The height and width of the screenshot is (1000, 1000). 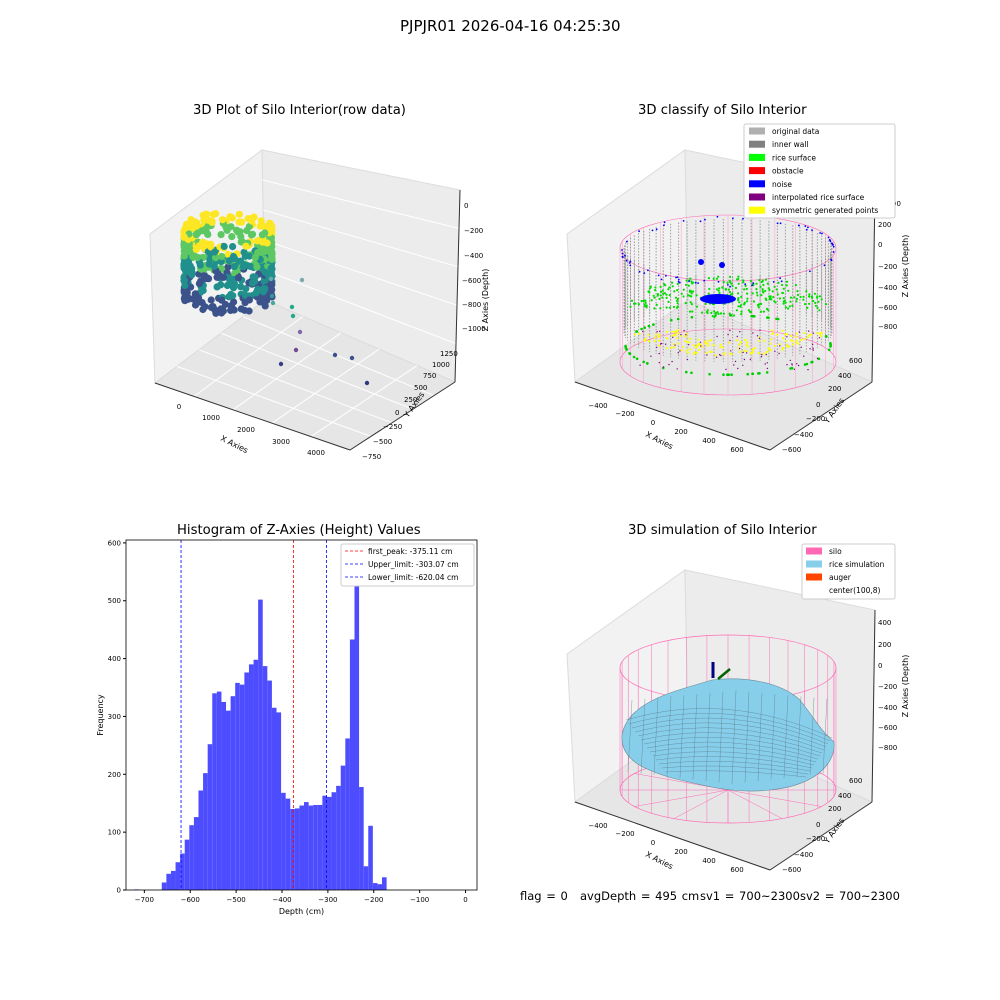 I want to click on x-tick-label: 600, so click(x=736, y=870).